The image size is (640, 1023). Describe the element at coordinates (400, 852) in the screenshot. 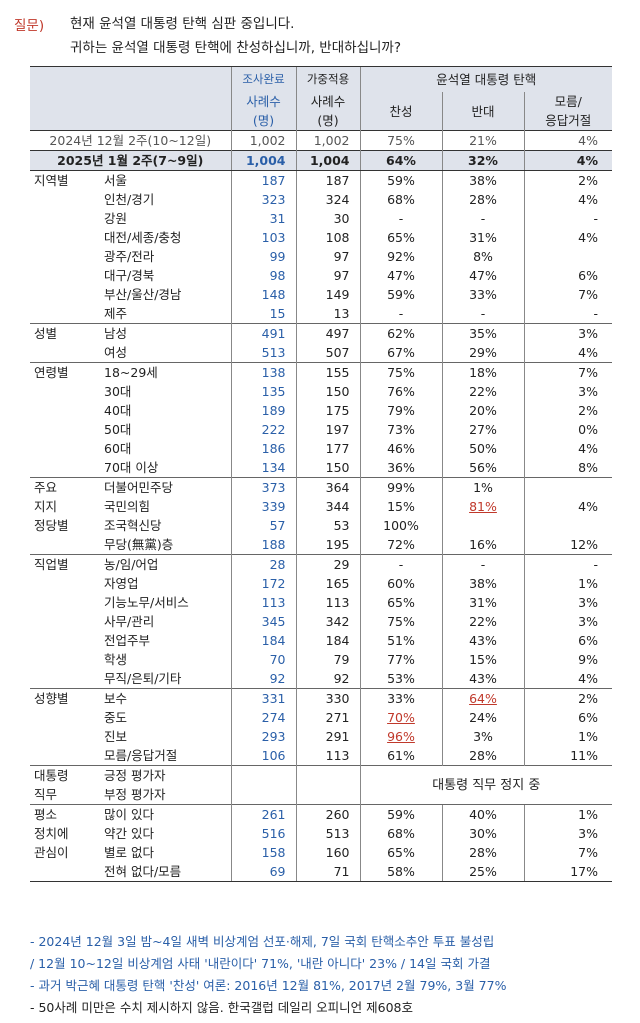

I see `cell-favor: 65%` at that location.